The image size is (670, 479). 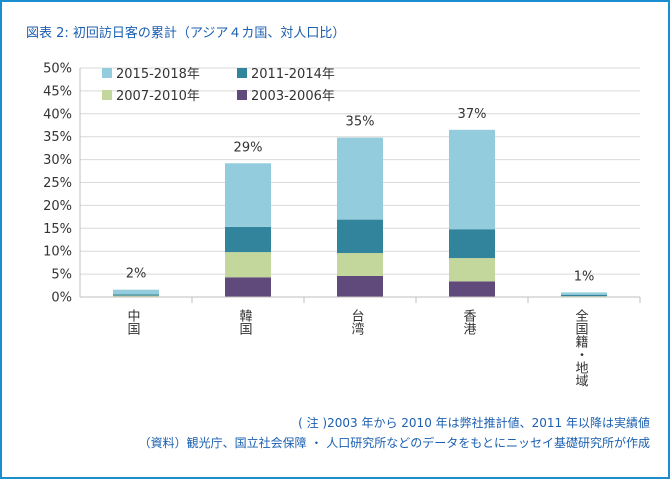 I want to click on y-tick-label: 25%, so click(x=57, y=183).